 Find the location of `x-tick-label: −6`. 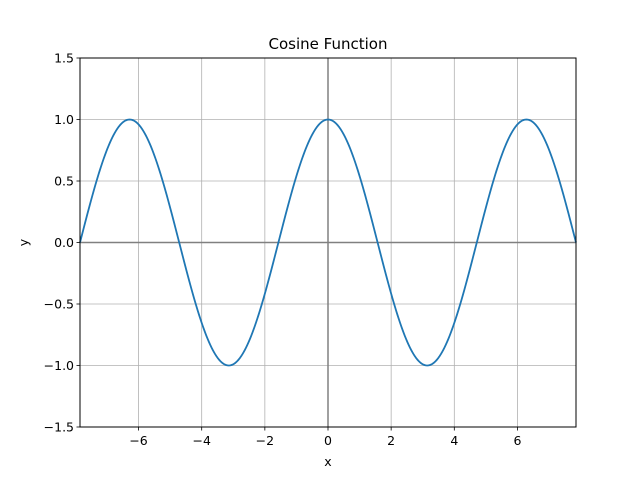

x-tick-label: −6 is located at coordinates (138, 440).